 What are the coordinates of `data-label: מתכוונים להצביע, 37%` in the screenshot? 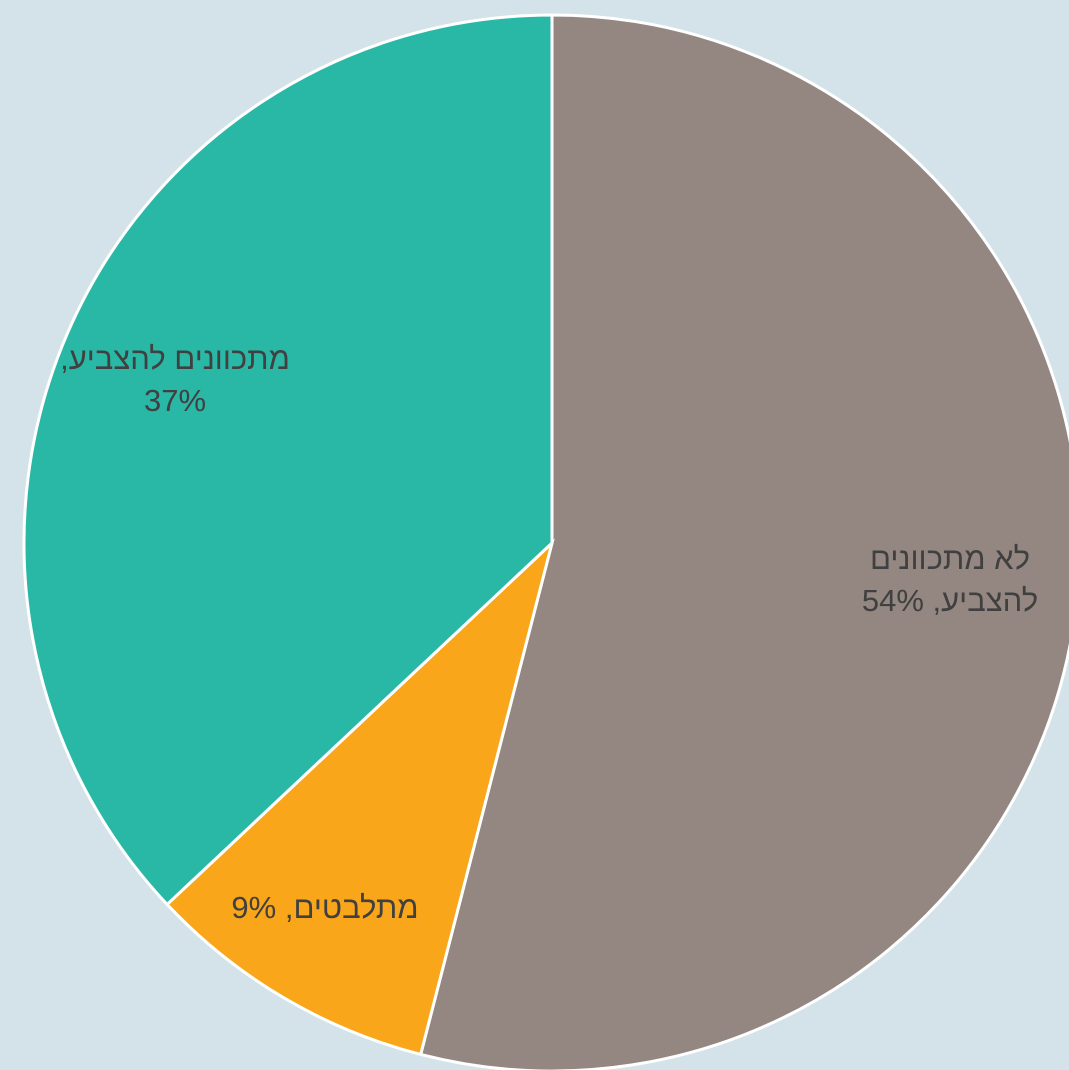 It's located at (175, 379).